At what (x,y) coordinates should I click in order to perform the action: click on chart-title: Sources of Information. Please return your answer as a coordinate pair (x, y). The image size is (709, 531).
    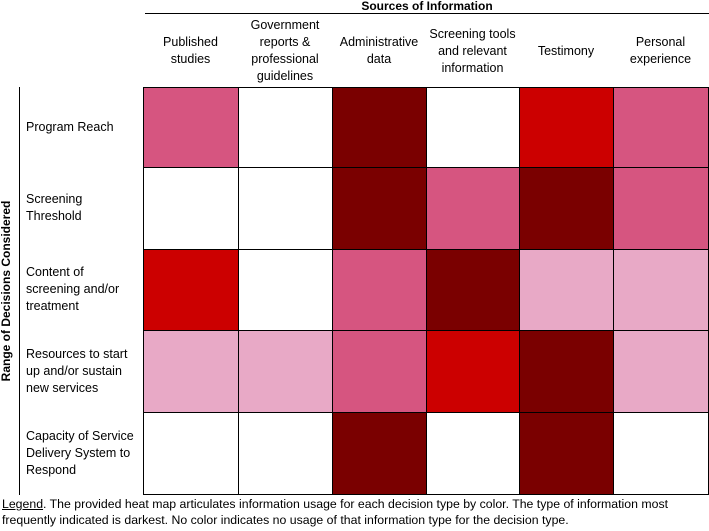
    Looking at the image, I should click on (427, 6).